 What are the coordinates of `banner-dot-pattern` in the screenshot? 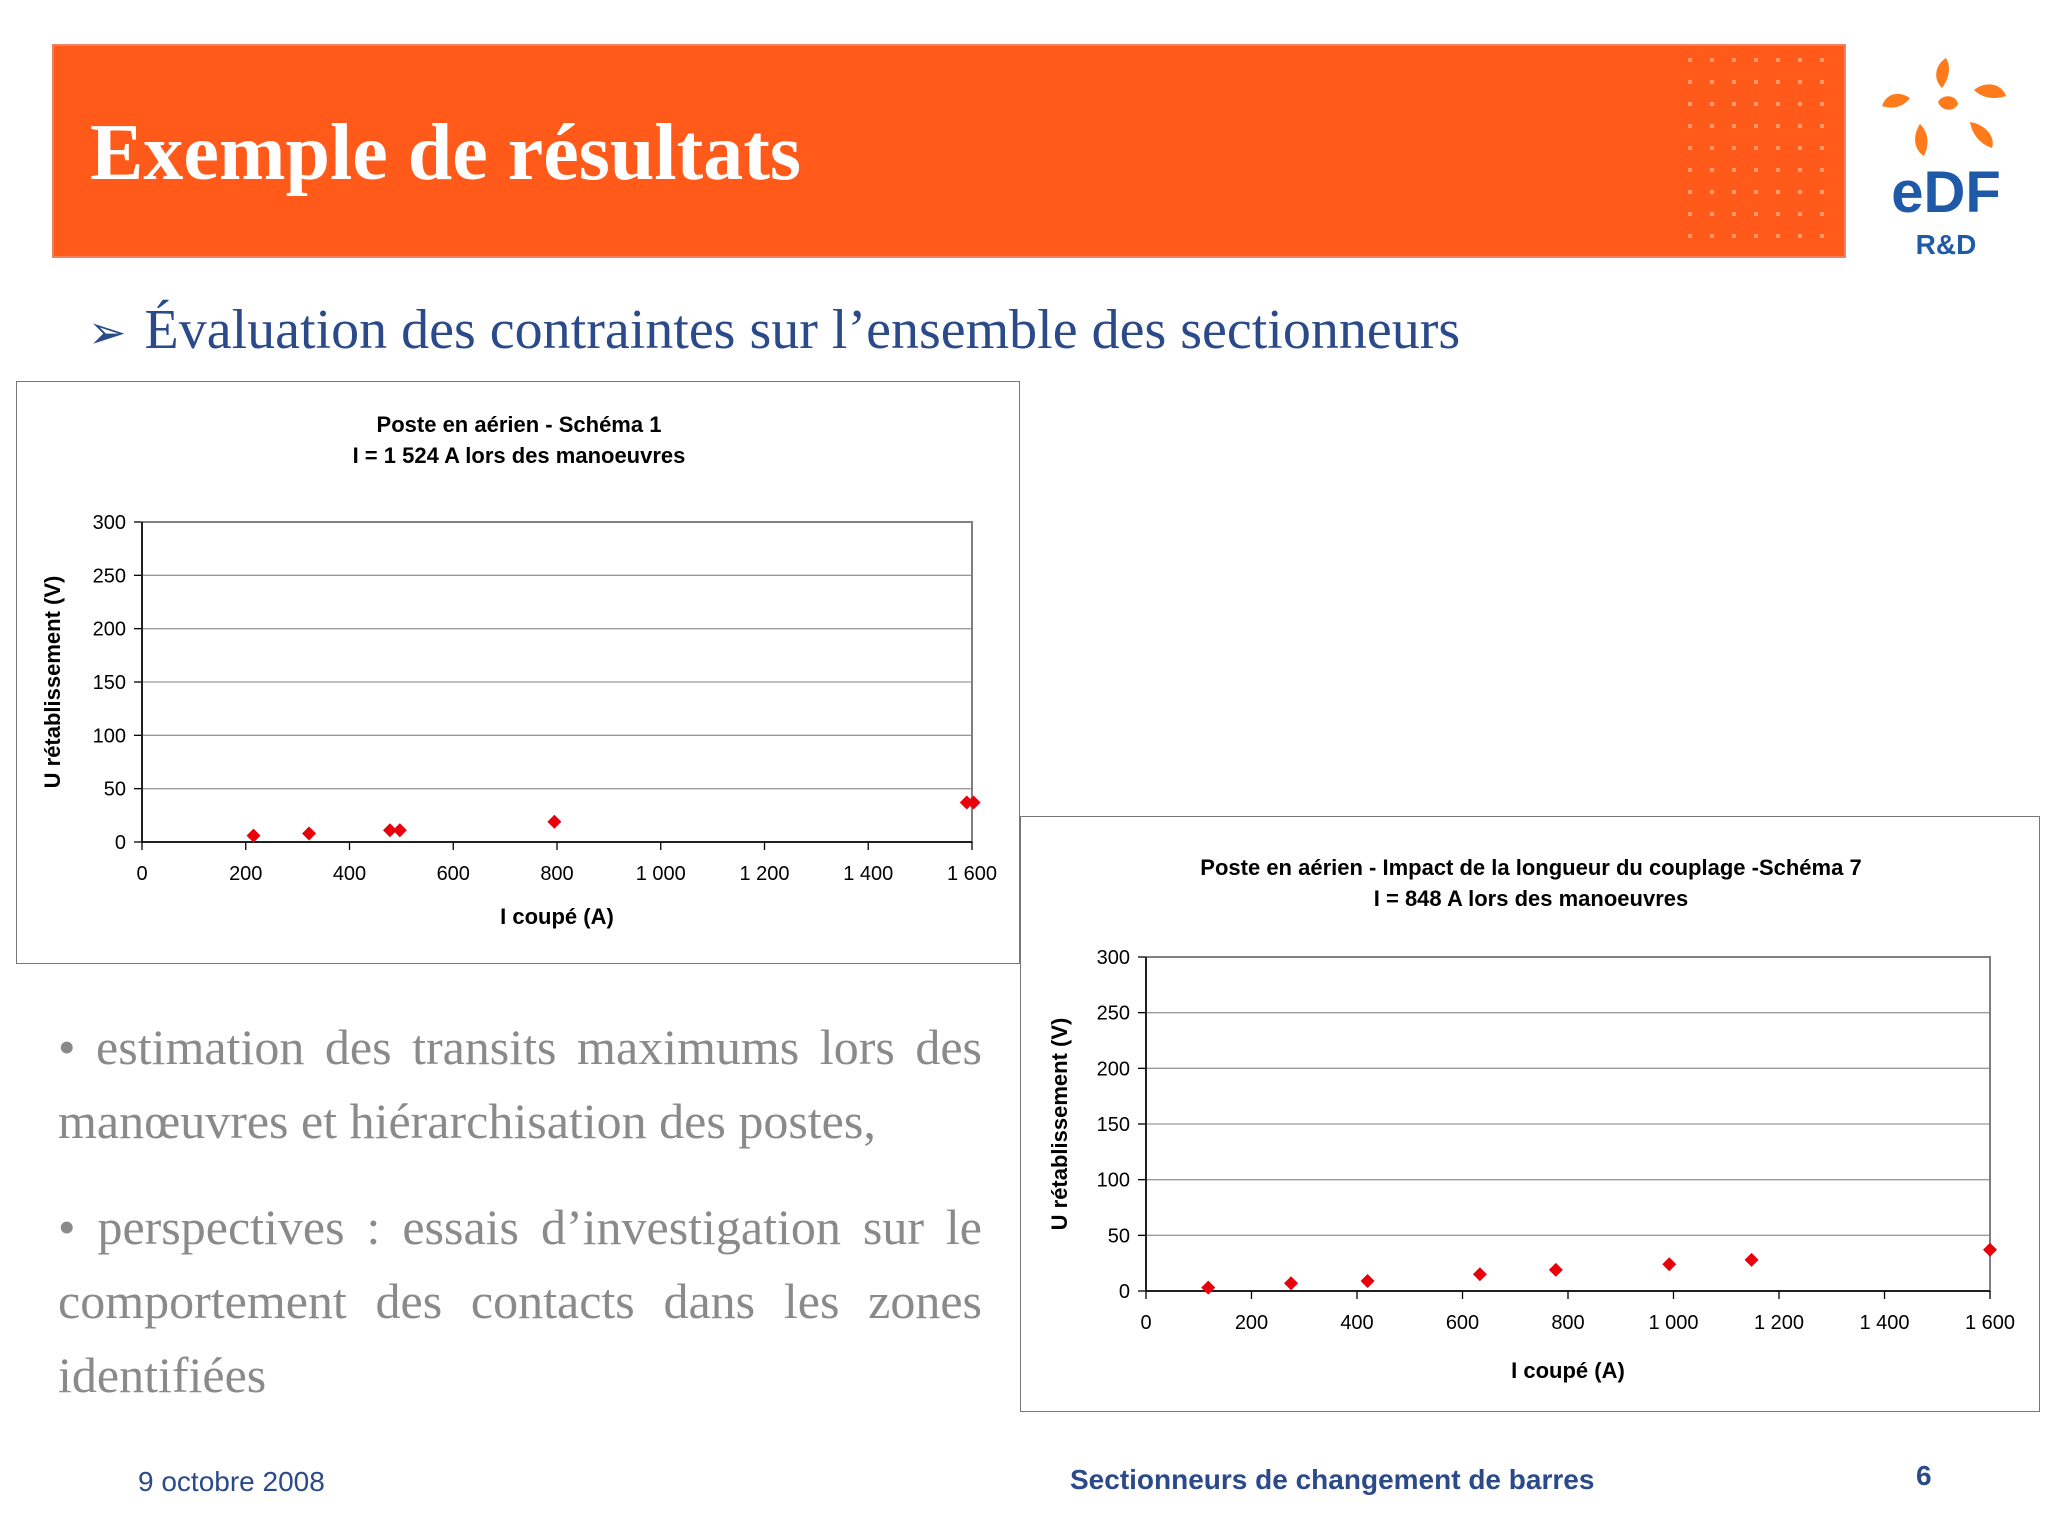 It's located at (1756, 148).